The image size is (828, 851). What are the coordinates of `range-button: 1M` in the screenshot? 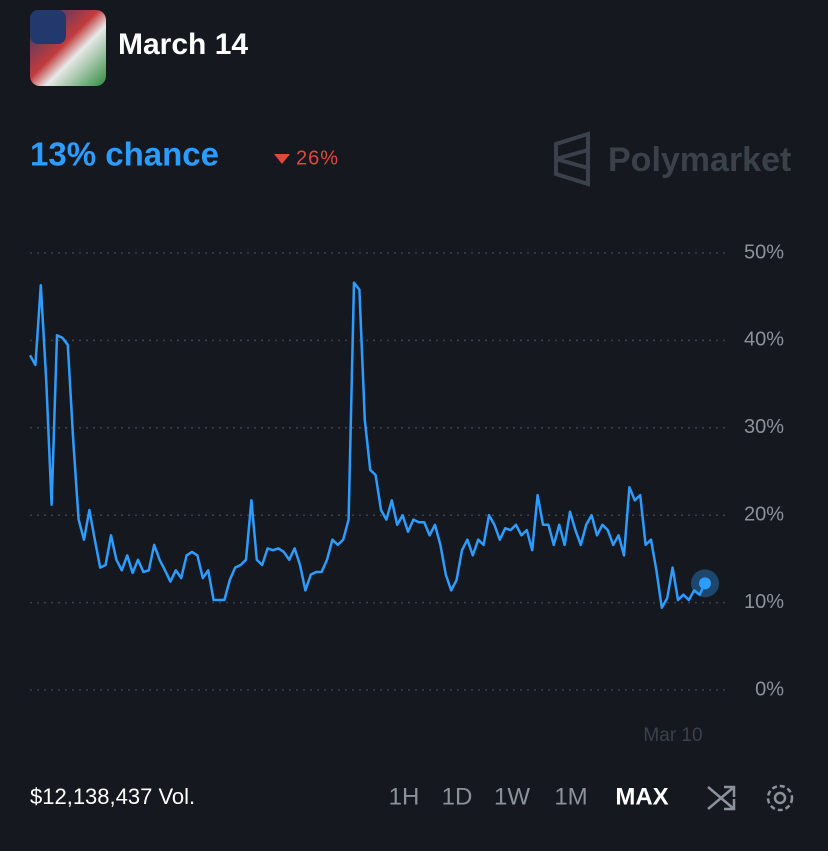 It's located at (570, 796).